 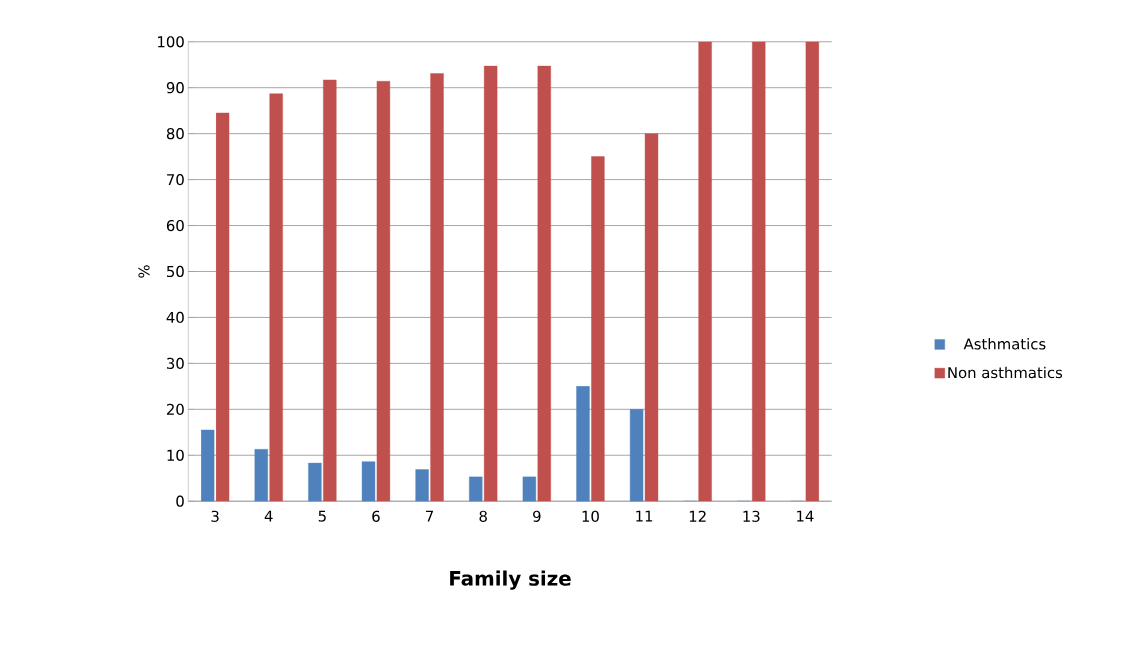 What do you see at coordinates (175, 363) in the screenshot?
I see `y-tick-label: 30` at bounding box center [175, 363].